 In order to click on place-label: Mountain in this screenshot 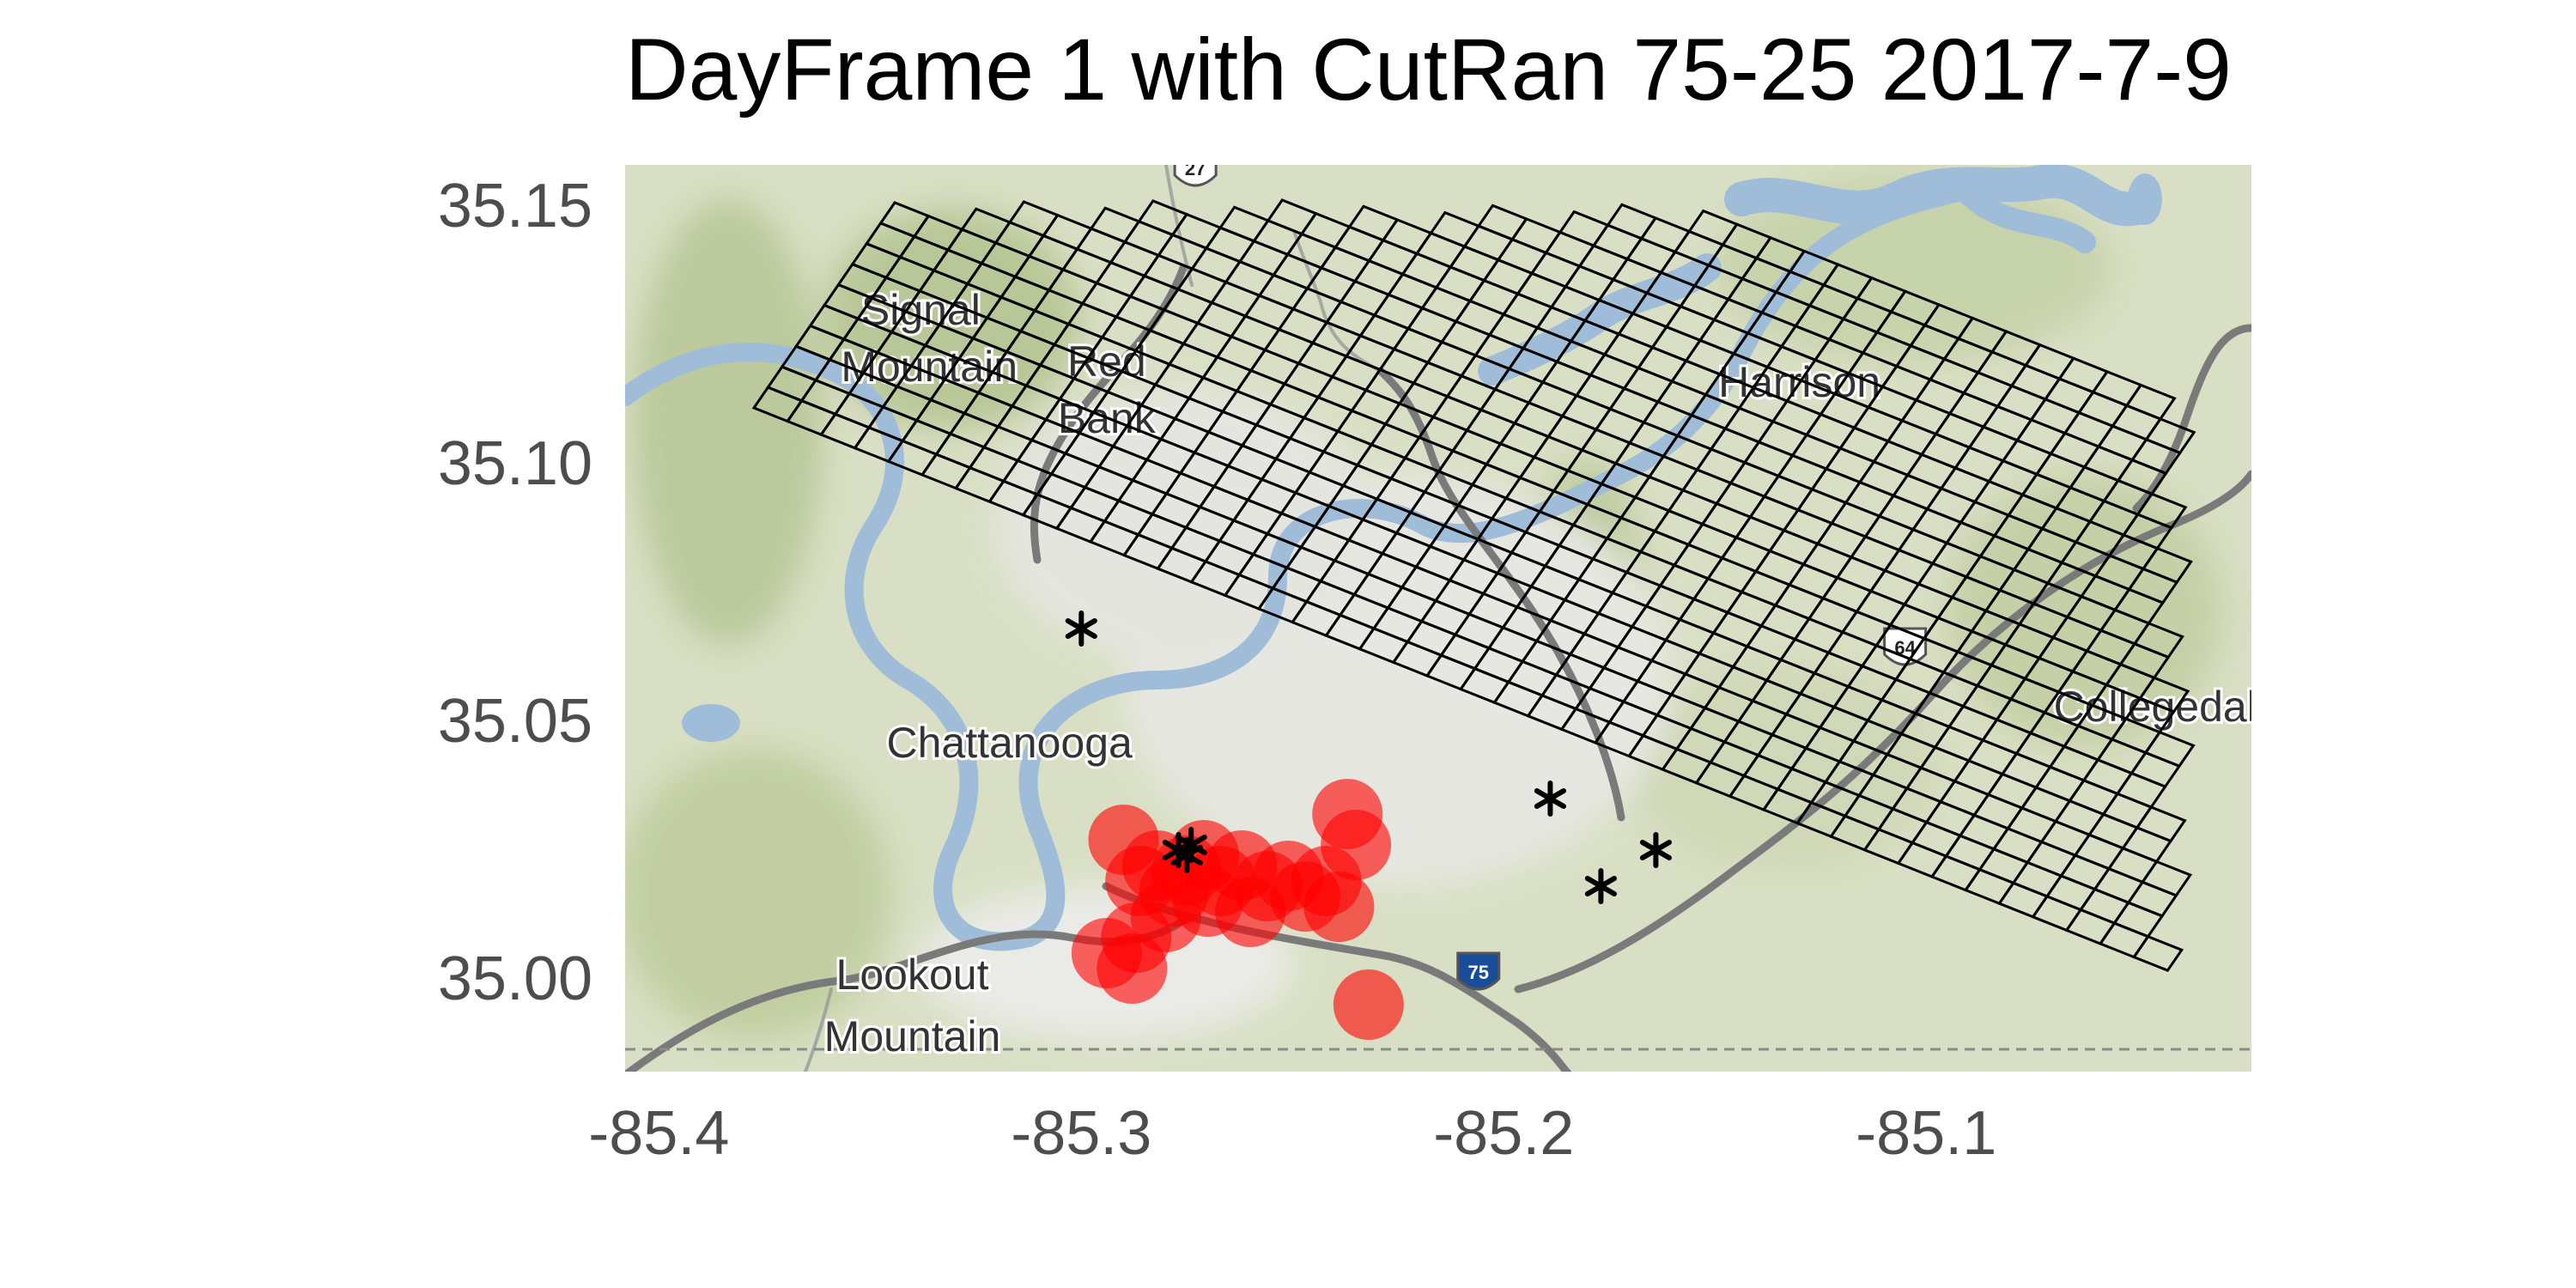, I will do `click(913, 1036)`.